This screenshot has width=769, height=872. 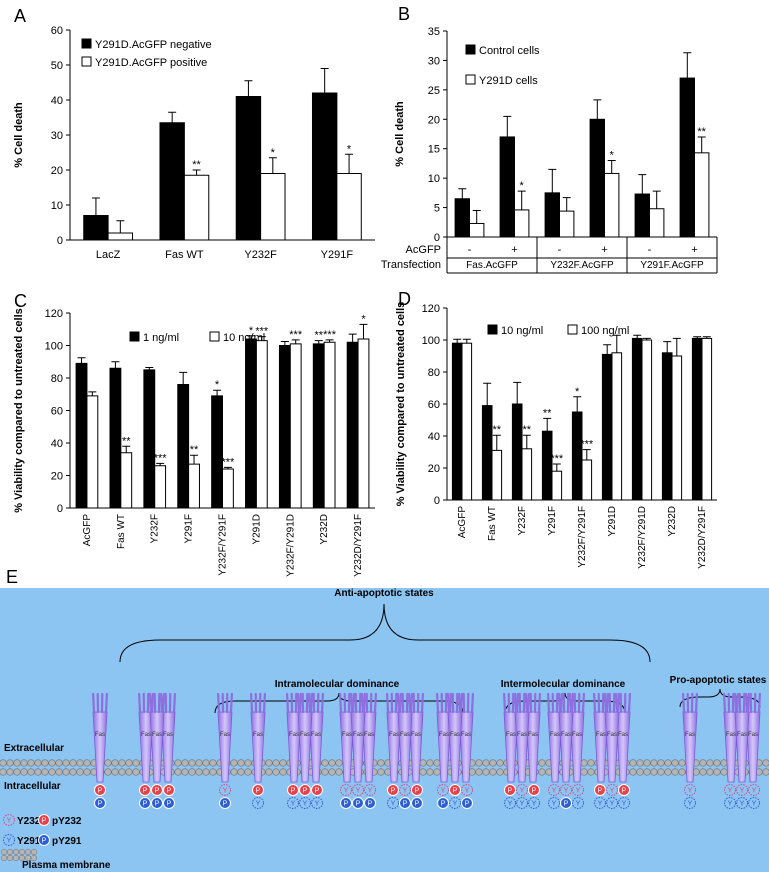 What do you see at coordinates (434, 91) in the screenshot?
I see `y-tick-label: 25` at bounding box center [434, 91].